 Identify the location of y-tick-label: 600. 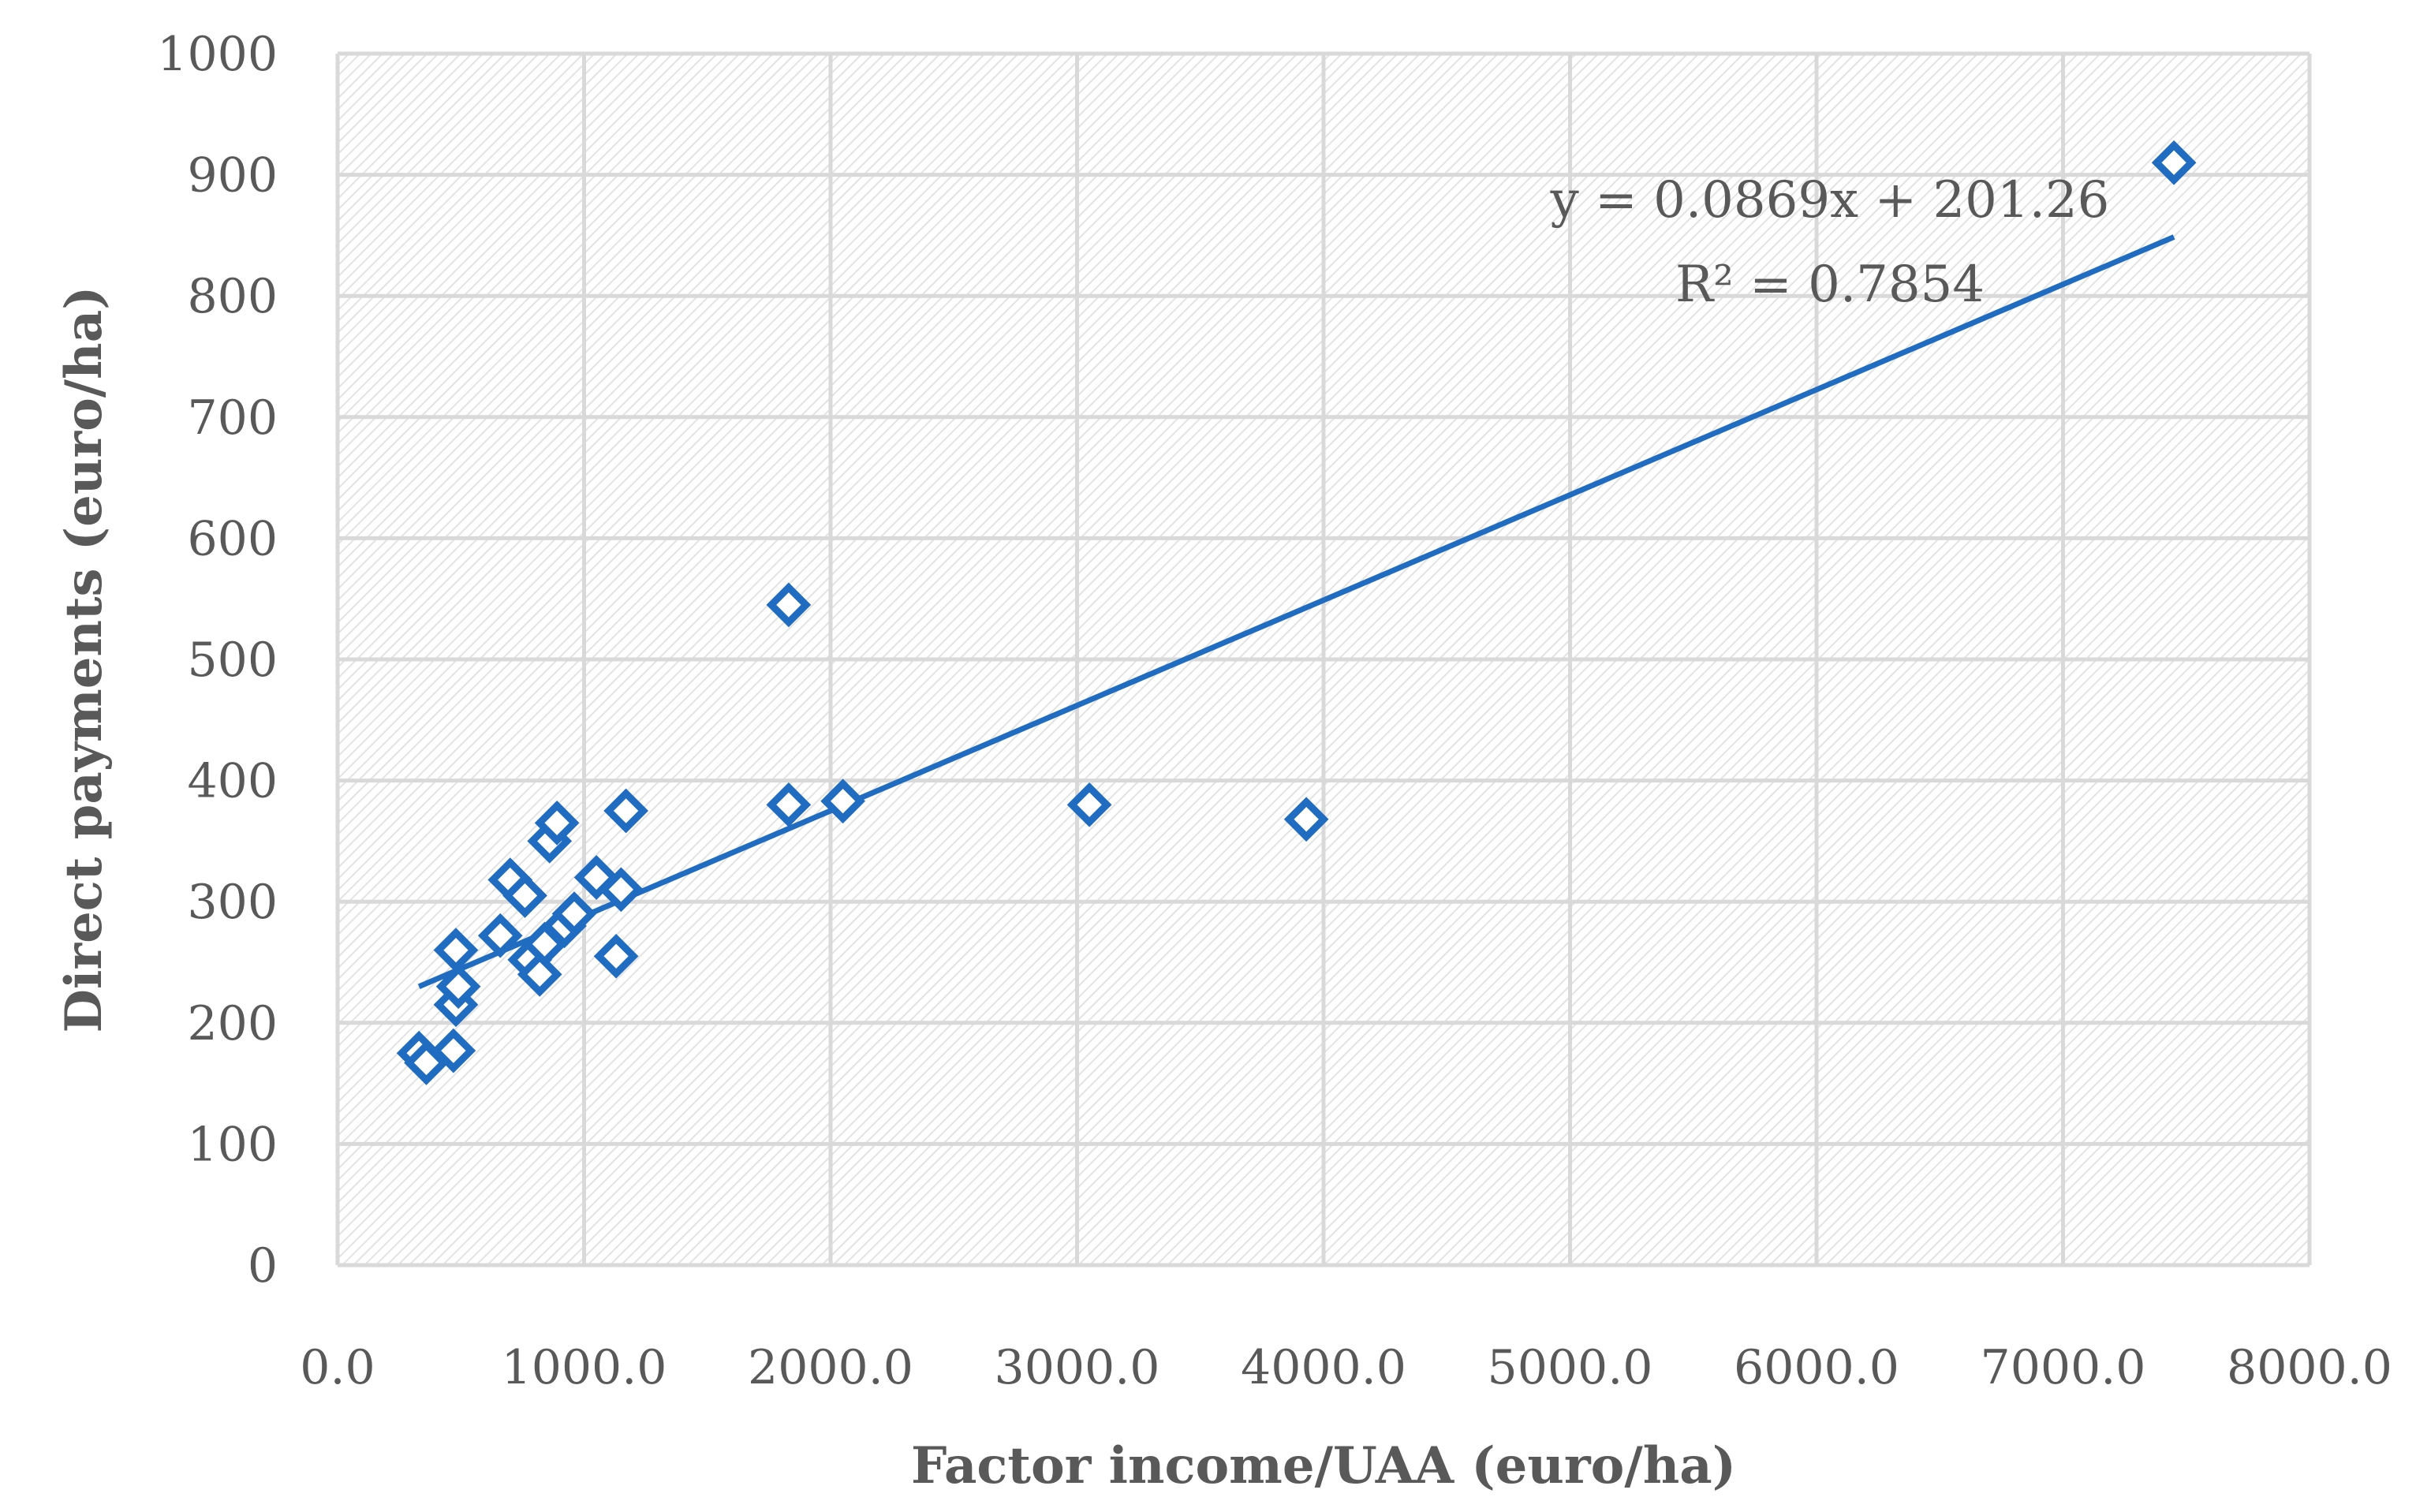
(232, 538).